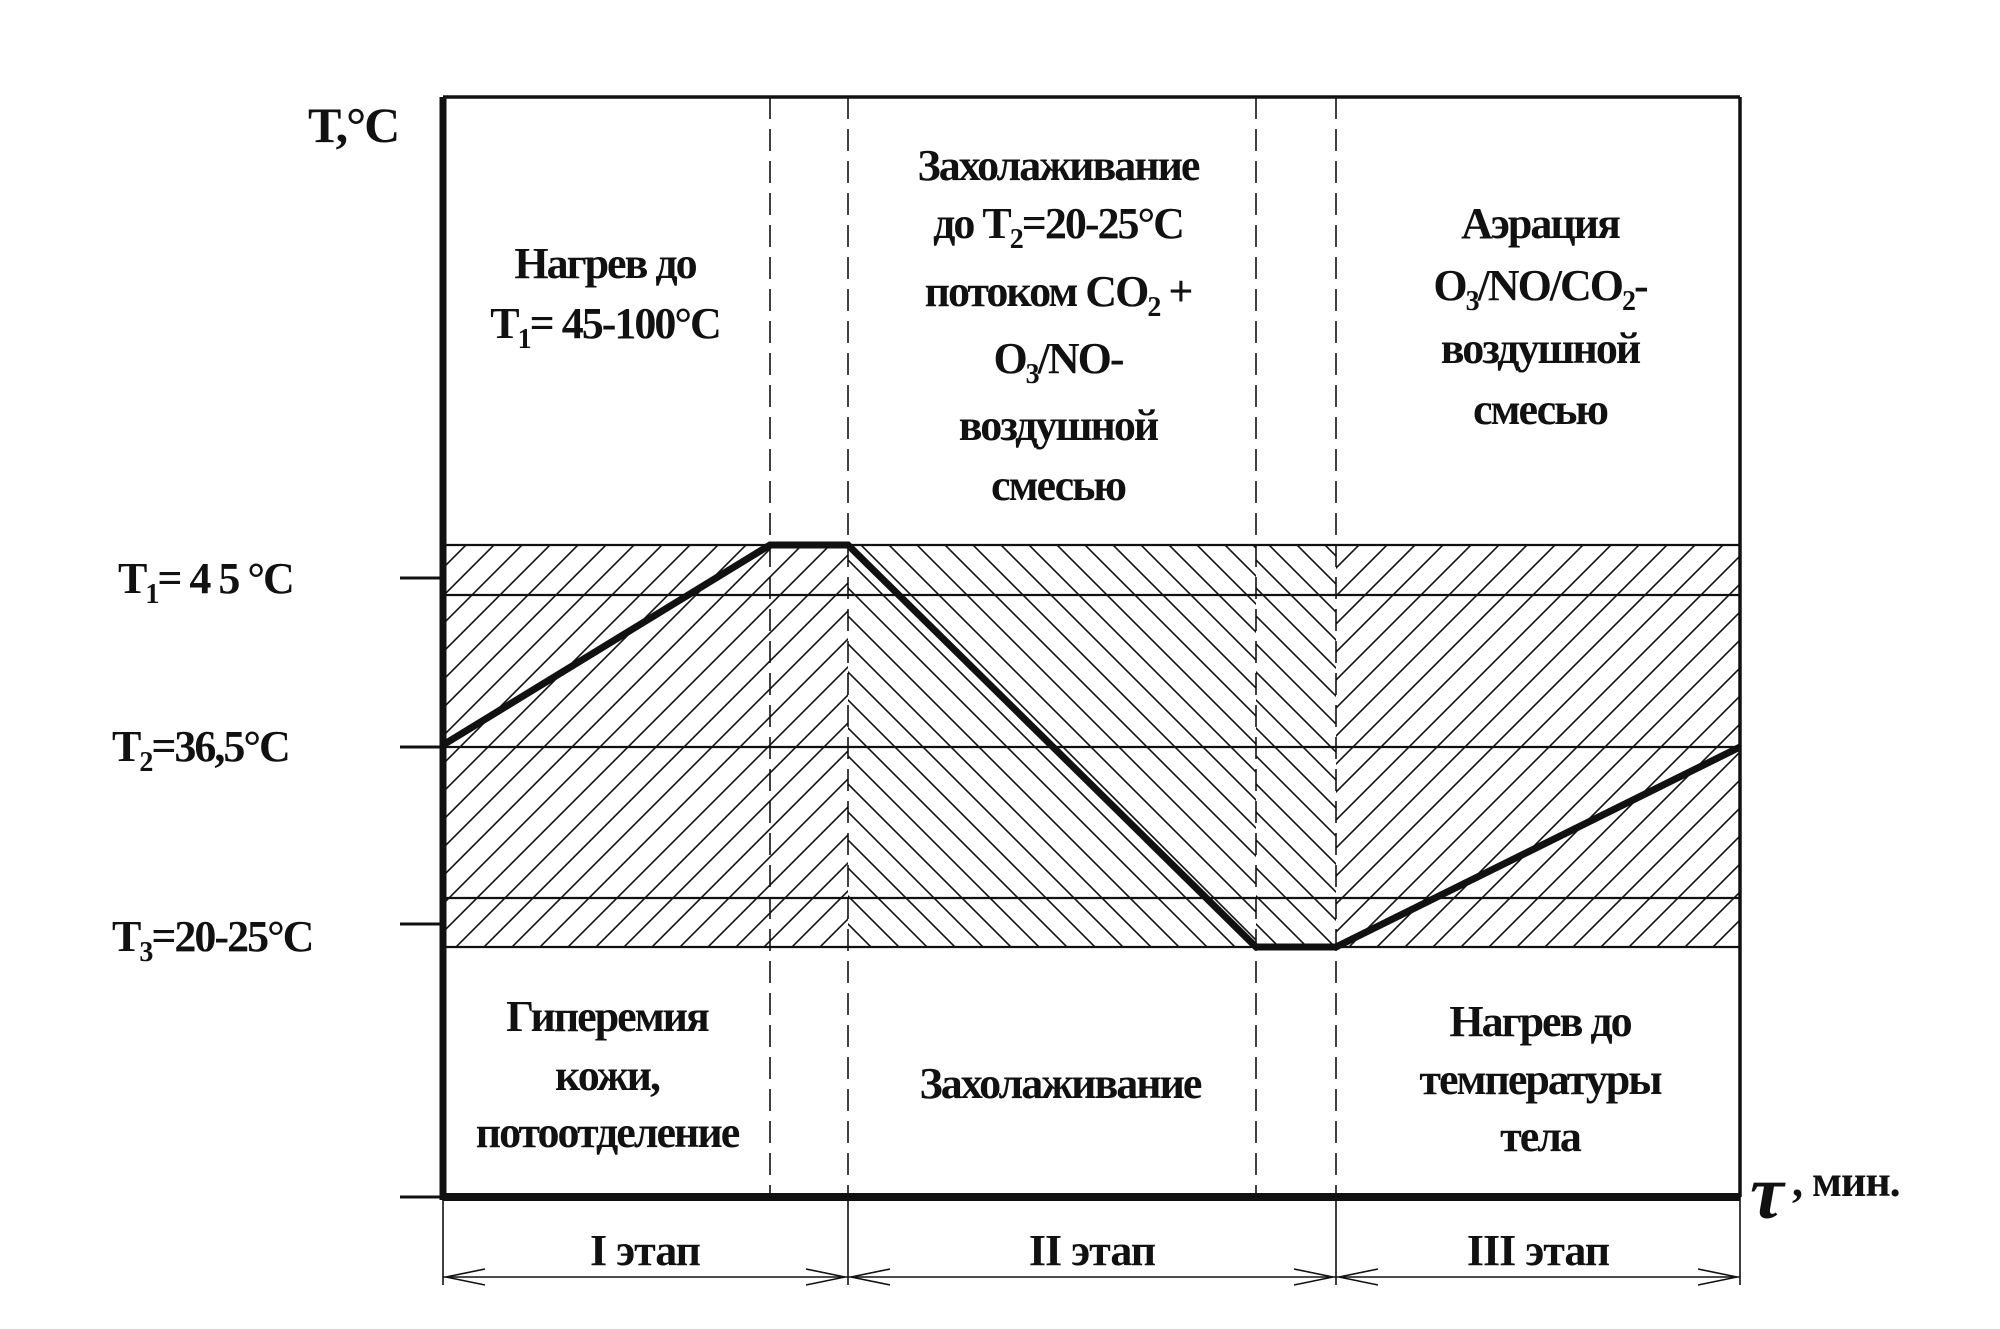  What do you see at coordinates (1541, 348) in the screenshot?
I see `top-label-stage3-line3: воздушной` at bounding box center [1541, 348].